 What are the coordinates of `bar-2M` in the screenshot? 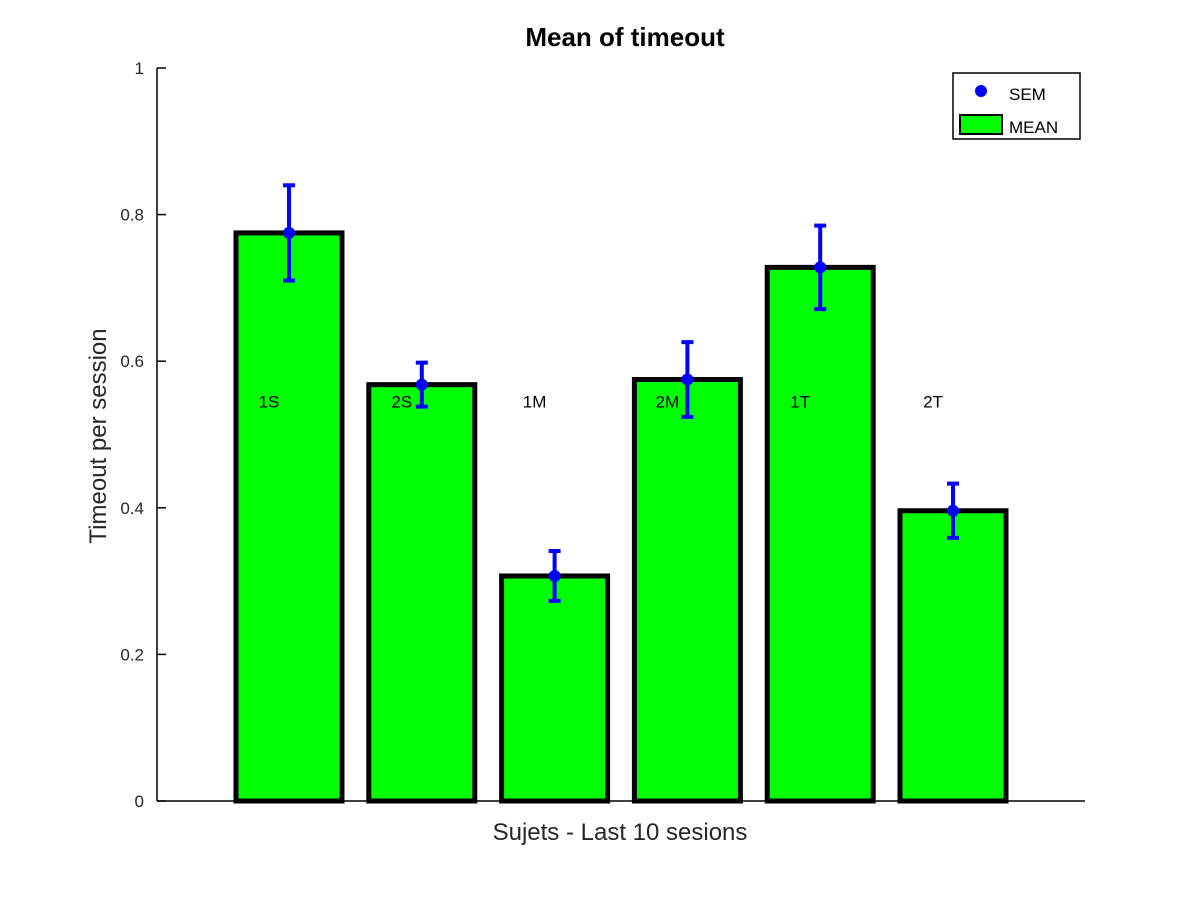 It's located at (687, 590).